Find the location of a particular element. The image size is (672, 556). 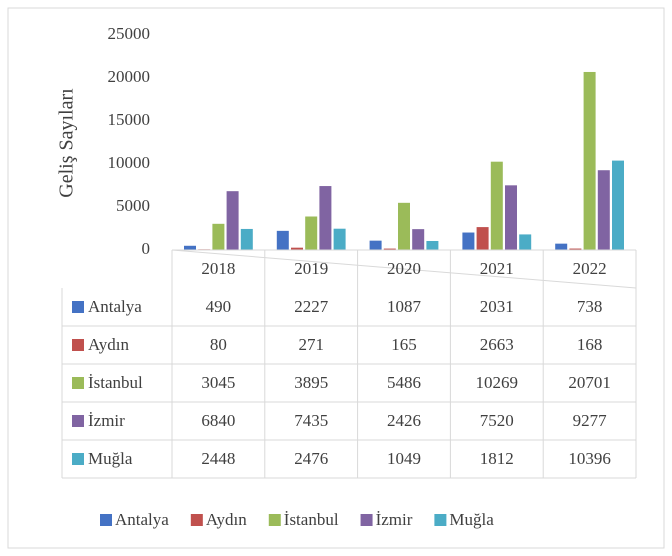

y-tick-label: 5000 is located at coordinates (133, 205).